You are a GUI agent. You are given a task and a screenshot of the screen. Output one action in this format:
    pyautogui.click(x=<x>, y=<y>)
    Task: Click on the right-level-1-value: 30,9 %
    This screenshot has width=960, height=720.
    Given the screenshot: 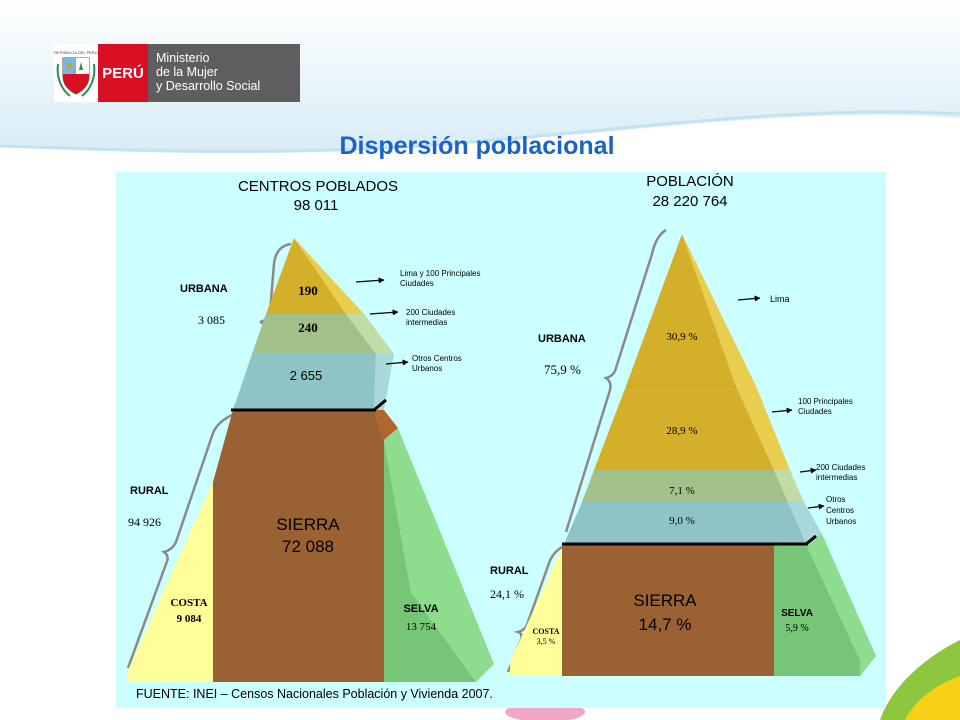 What is the action you would take?
    pyautogui.click(x=681, y=337)
    